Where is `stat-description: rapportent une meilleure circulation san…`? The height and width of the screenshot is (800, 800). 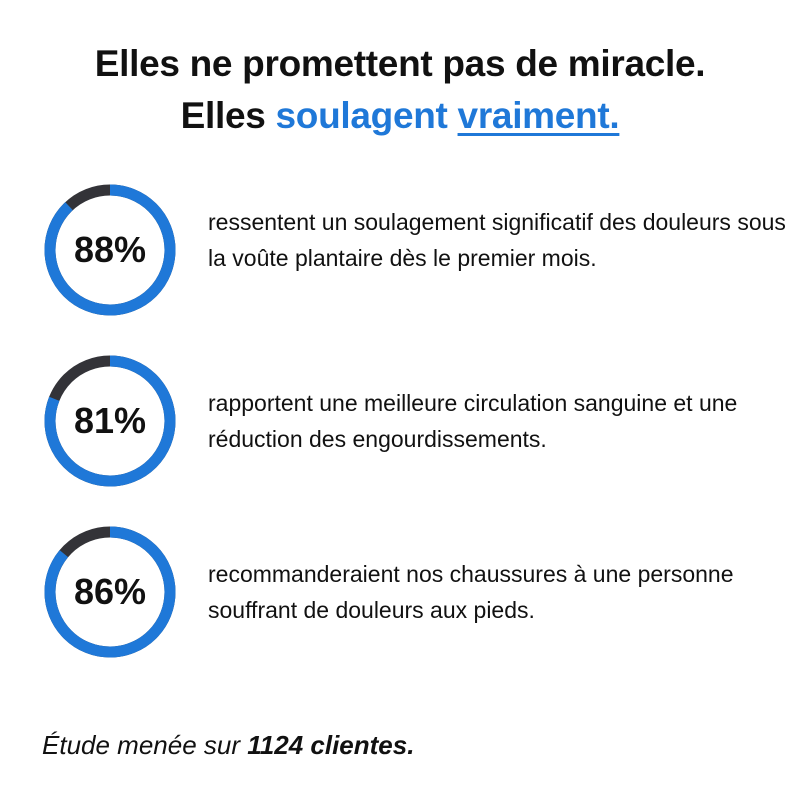 stat-description: rapportent une meilleure circulation san… is located at coordinates (473, 421).